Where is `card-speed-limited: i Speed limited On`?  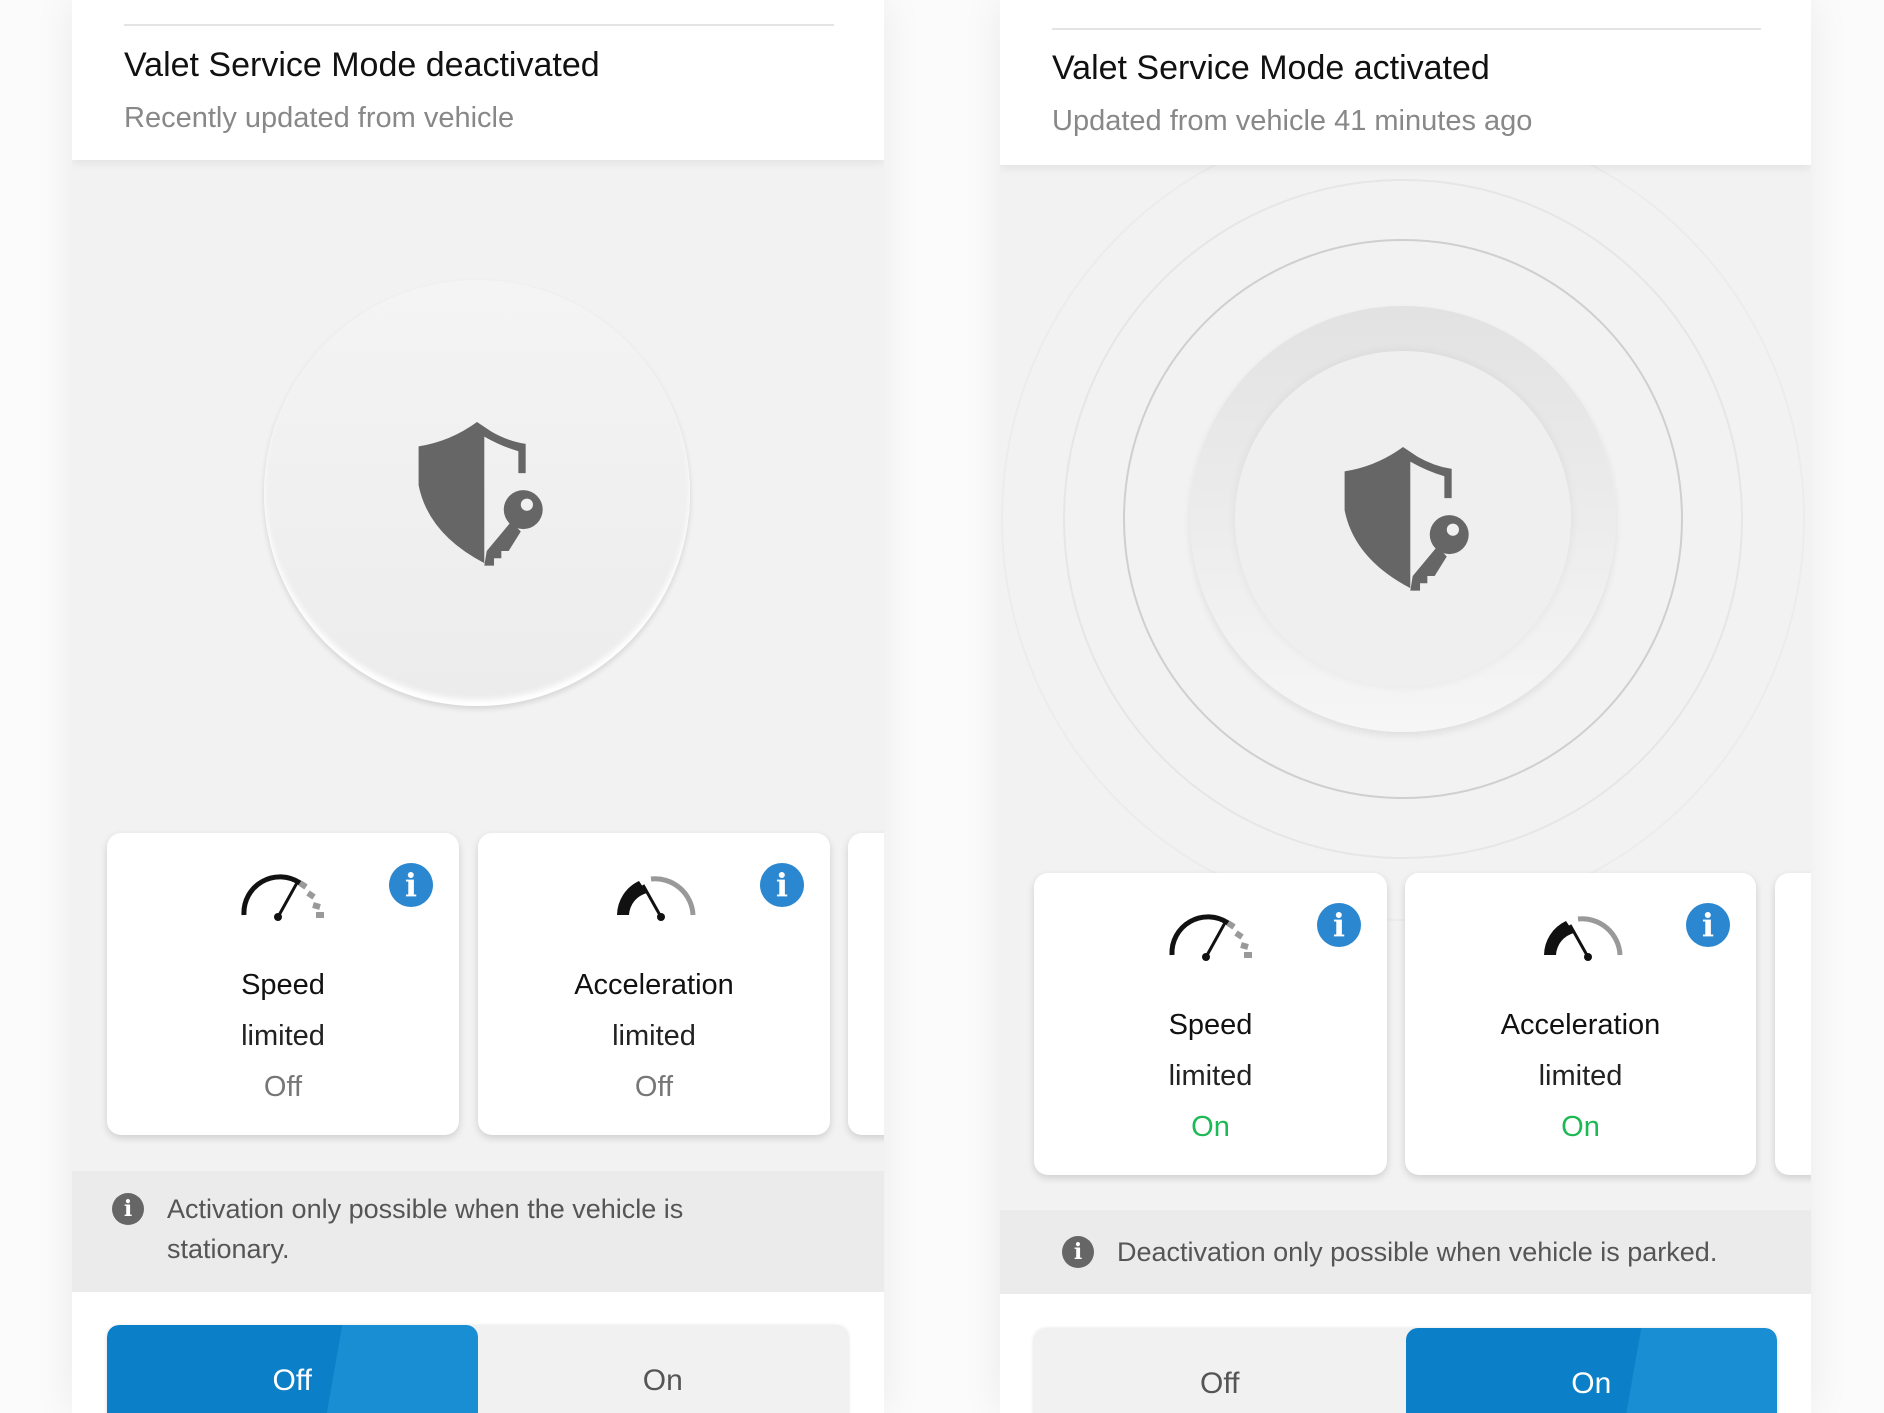 card-speed-limited: i Speed limited On is located at coordinates (1210, 1024).